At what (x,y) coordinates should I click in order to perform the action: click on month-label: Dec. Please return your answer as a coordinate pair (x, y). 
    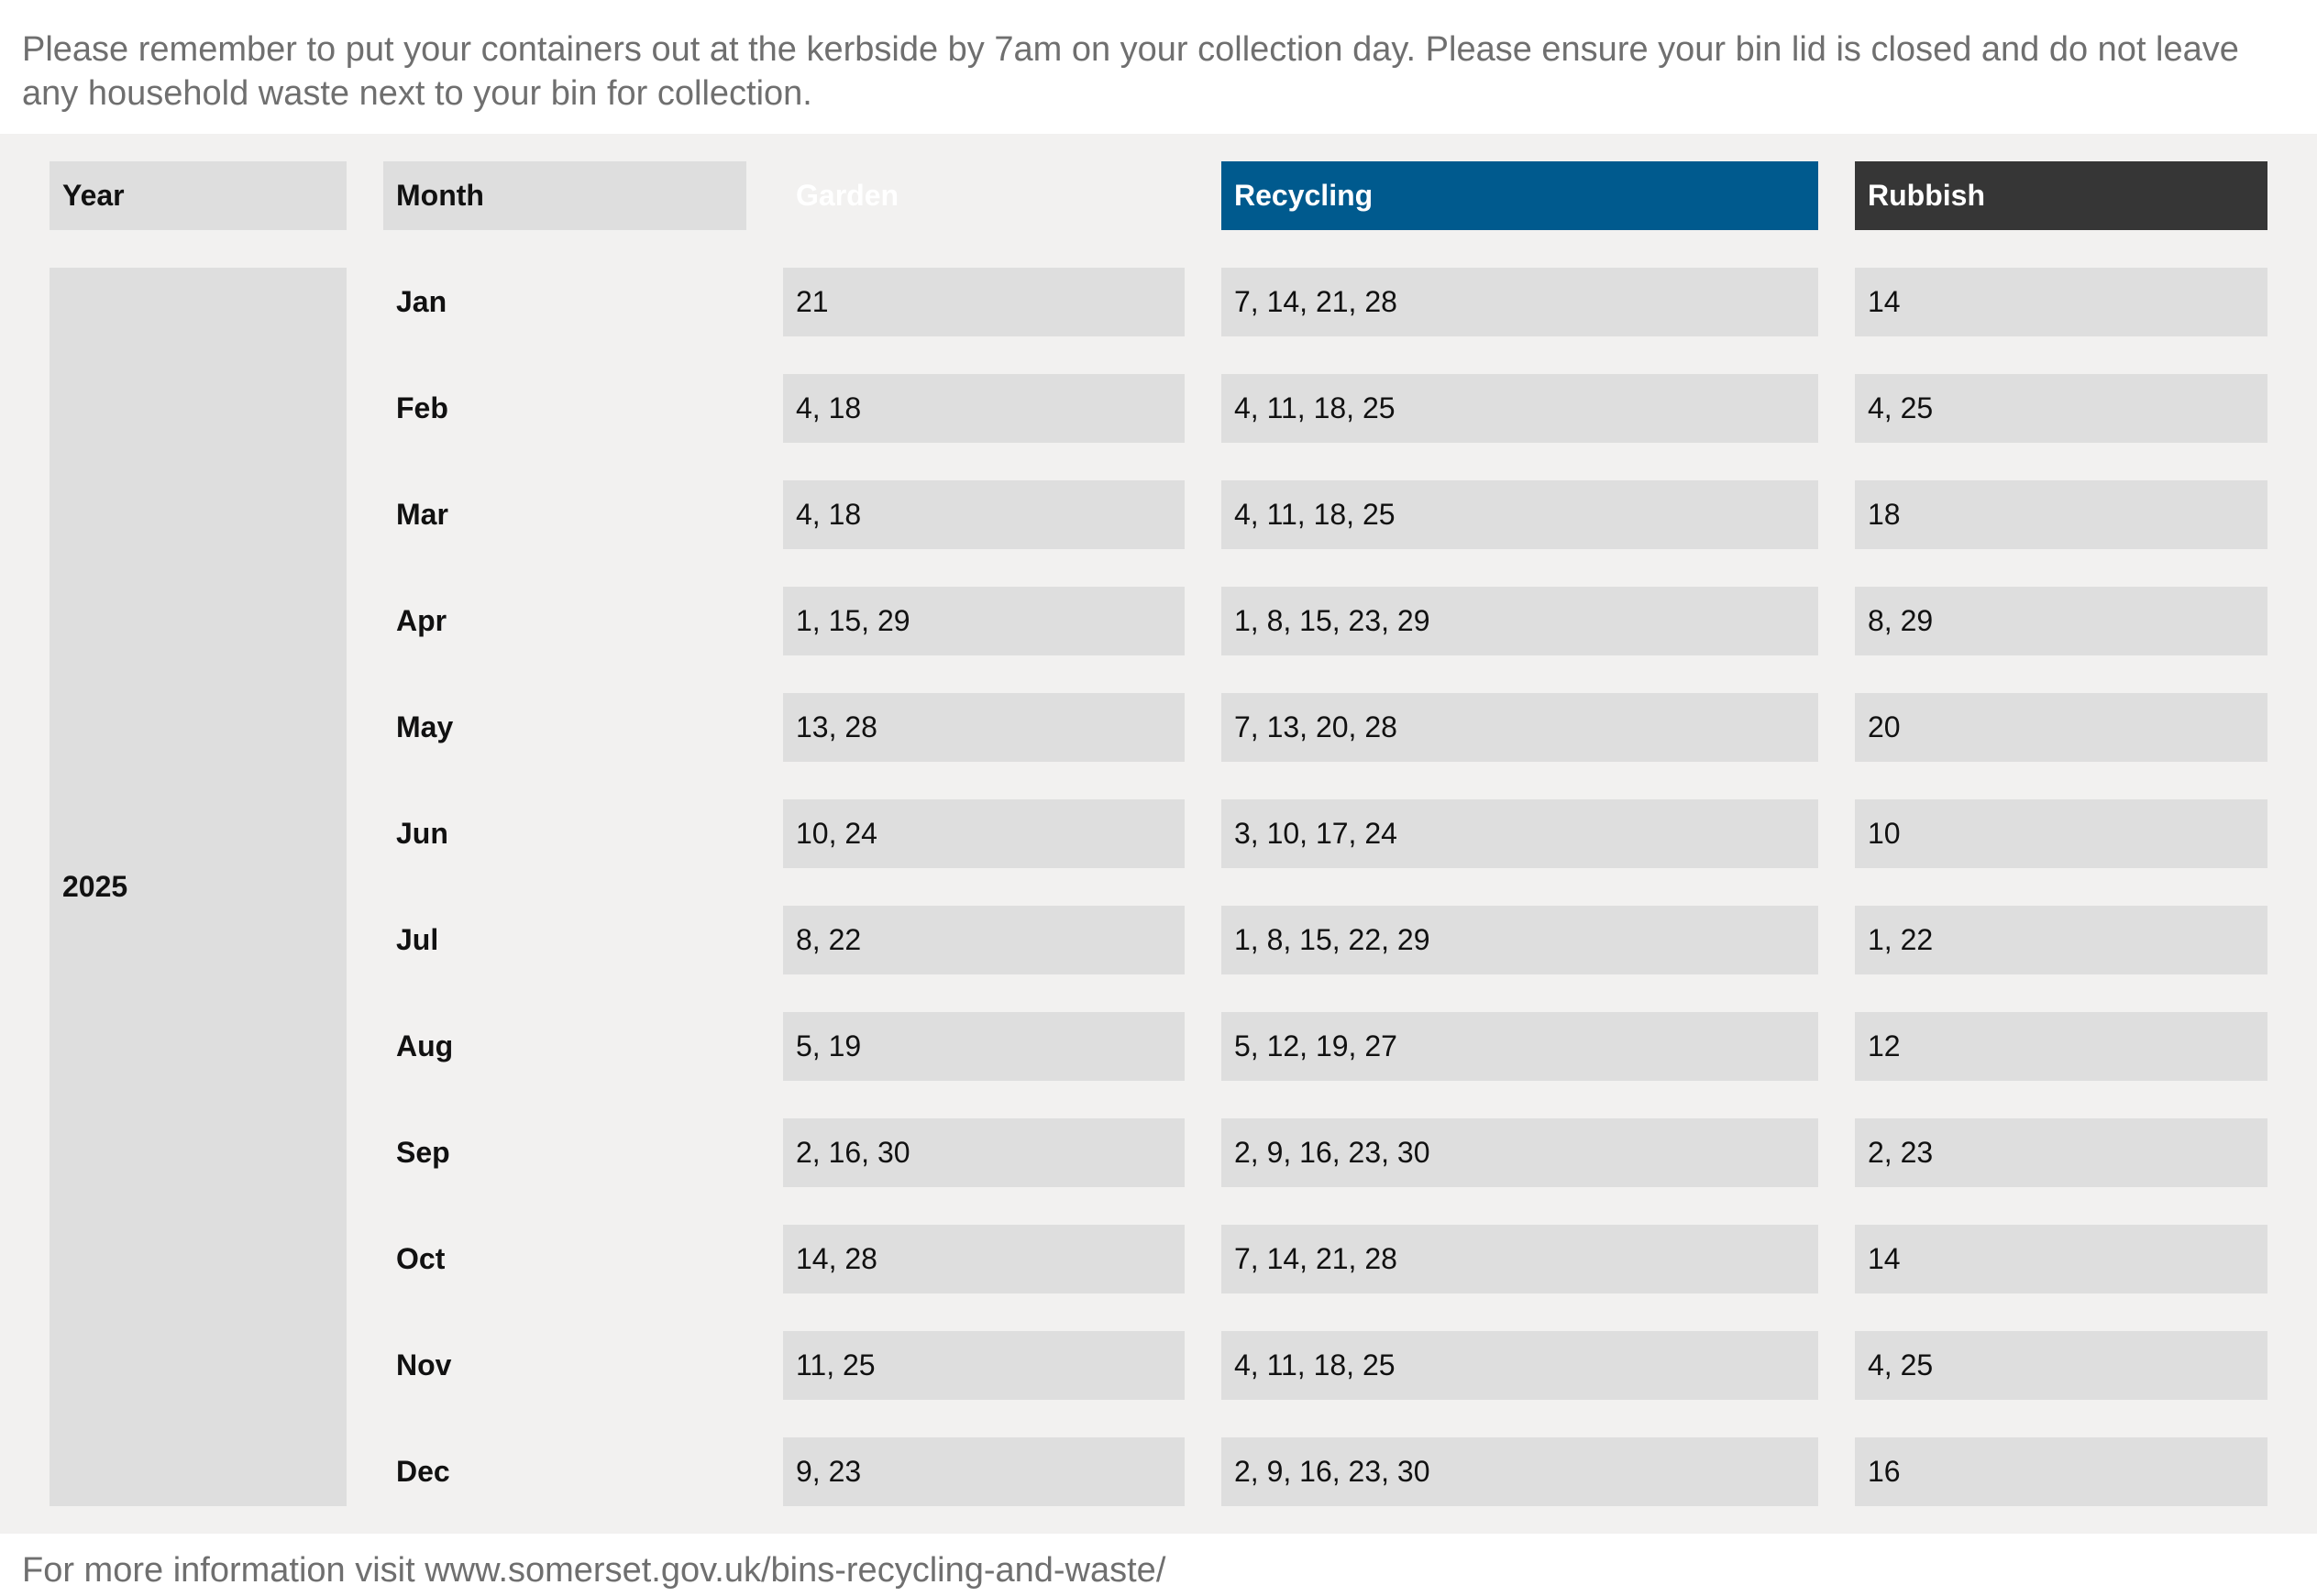
    Looking at the image, I should click on (423, 1471).